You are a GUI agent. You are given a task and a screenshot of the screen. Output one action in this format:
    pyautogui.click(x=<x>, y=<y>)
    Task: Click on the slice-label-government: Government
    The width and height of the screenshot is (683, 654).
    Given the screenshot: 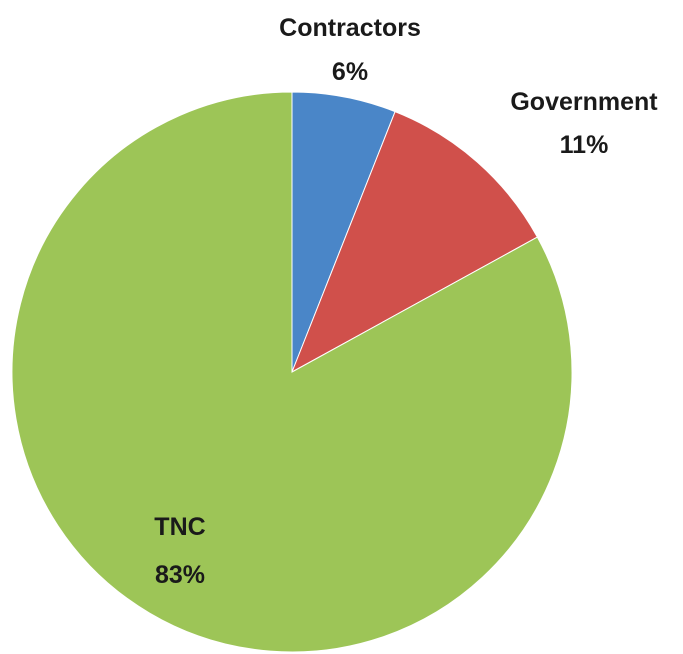 What is the action you would take?
    pyautogui.click(x=584, y=102)
    